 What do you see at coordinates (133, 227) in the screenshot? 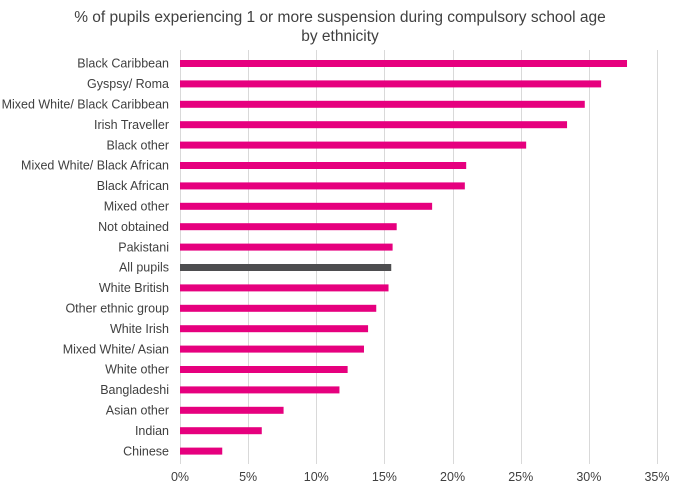
I see `category-label: Not obtained` at bounding box center [133, 227].